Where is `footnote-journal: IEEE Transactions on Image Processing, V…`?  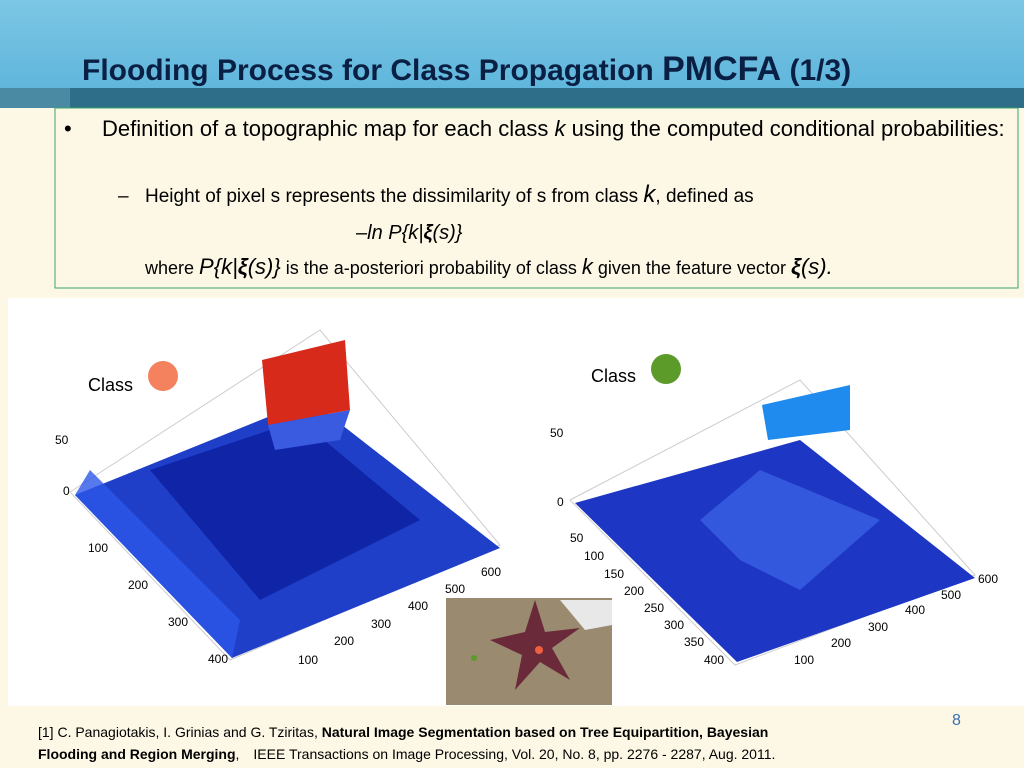
footnote-journal: IEEE Transactions on Image Processing, V… is located at coordinates (514, 754).